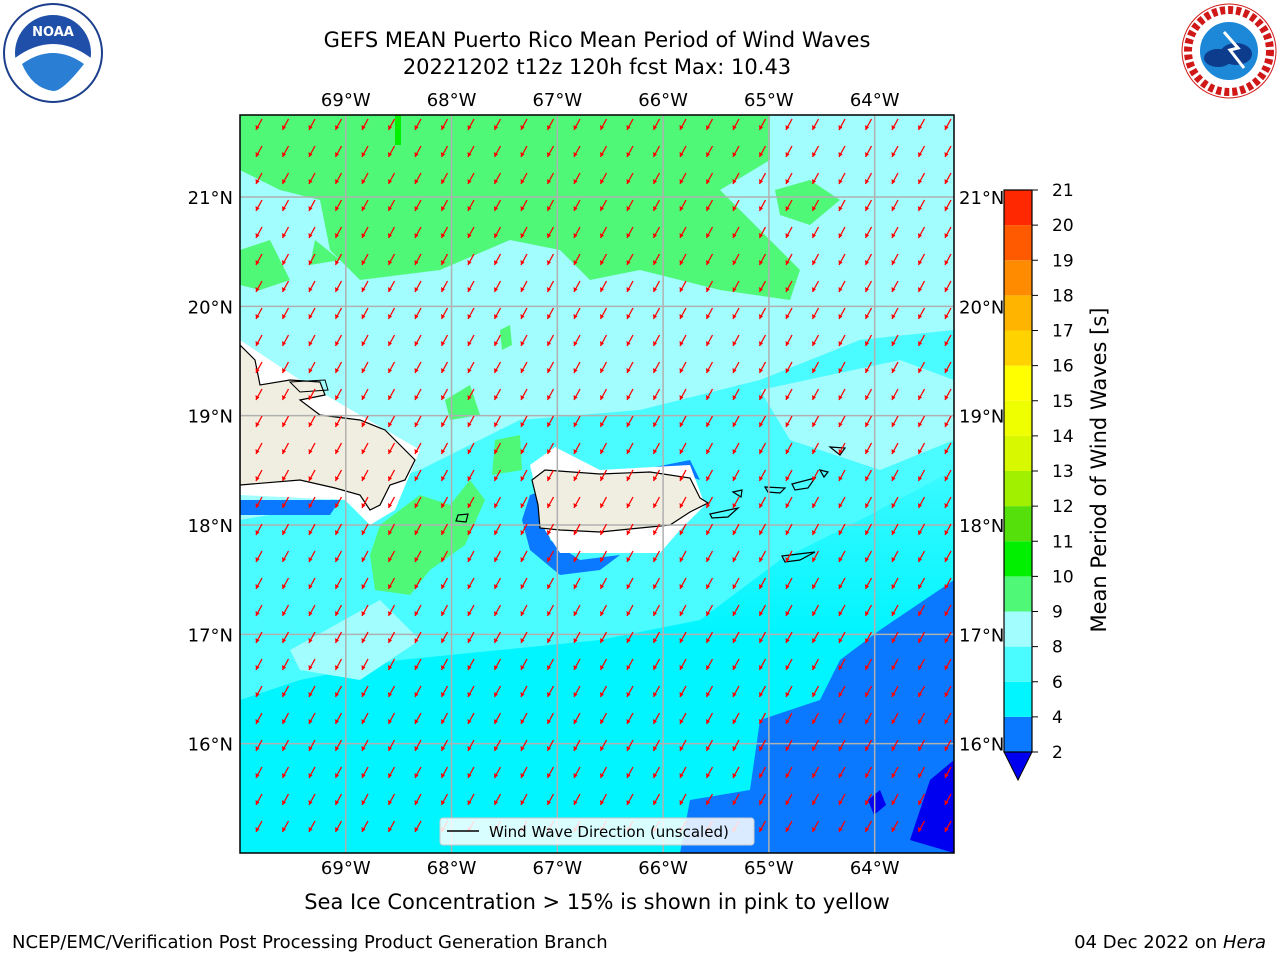 The image size is (1280, 960). Describe the element at coordinates (981, 198) in the screenshot. I see `lat-label: 21°N` at that location.